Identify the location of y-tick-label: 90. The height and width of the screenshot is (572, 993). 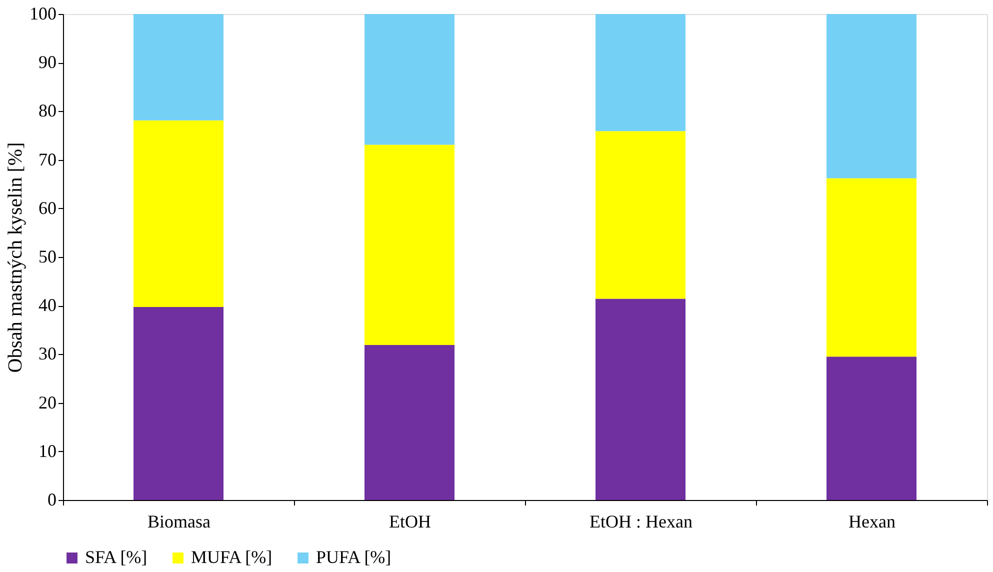
(47, 62).